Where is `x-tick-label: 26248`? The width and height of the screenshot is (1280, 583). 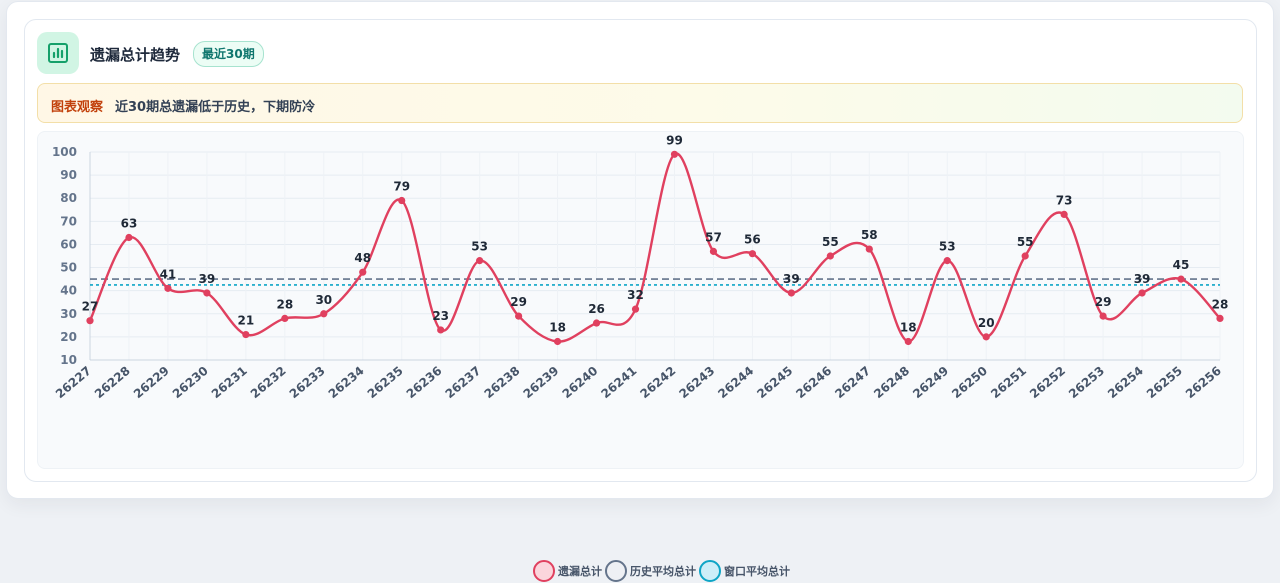
x-tick-label: 26248 is located at coordinates (891, 383).